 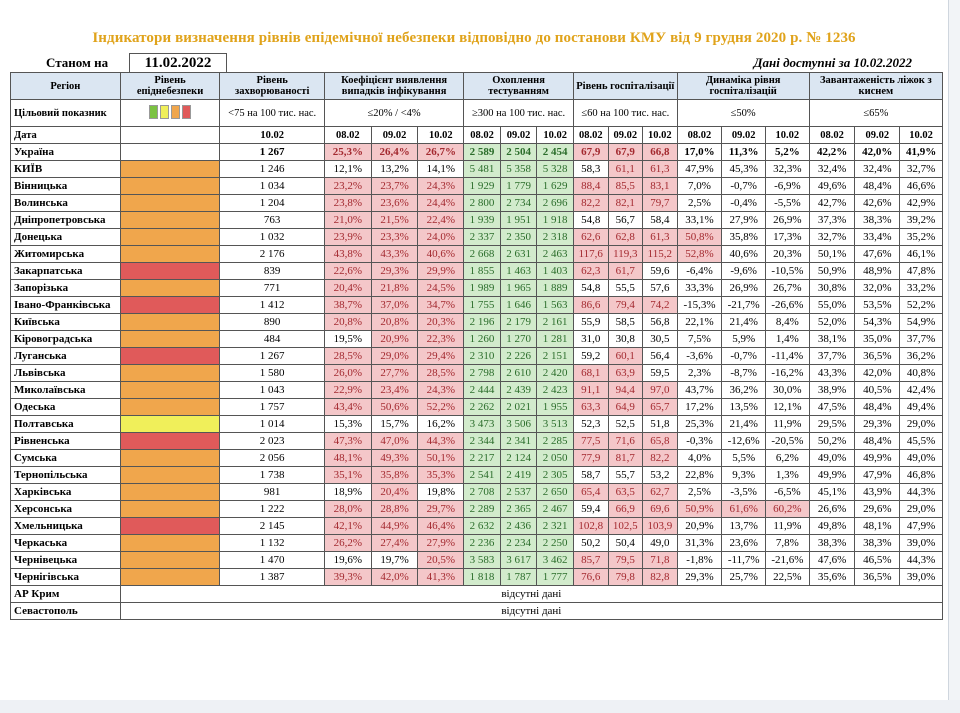 What do you see at coordinates (877, 543) in the screenshot?
I see `beds-cell: 38,3%` at bounding box center [877, 543].